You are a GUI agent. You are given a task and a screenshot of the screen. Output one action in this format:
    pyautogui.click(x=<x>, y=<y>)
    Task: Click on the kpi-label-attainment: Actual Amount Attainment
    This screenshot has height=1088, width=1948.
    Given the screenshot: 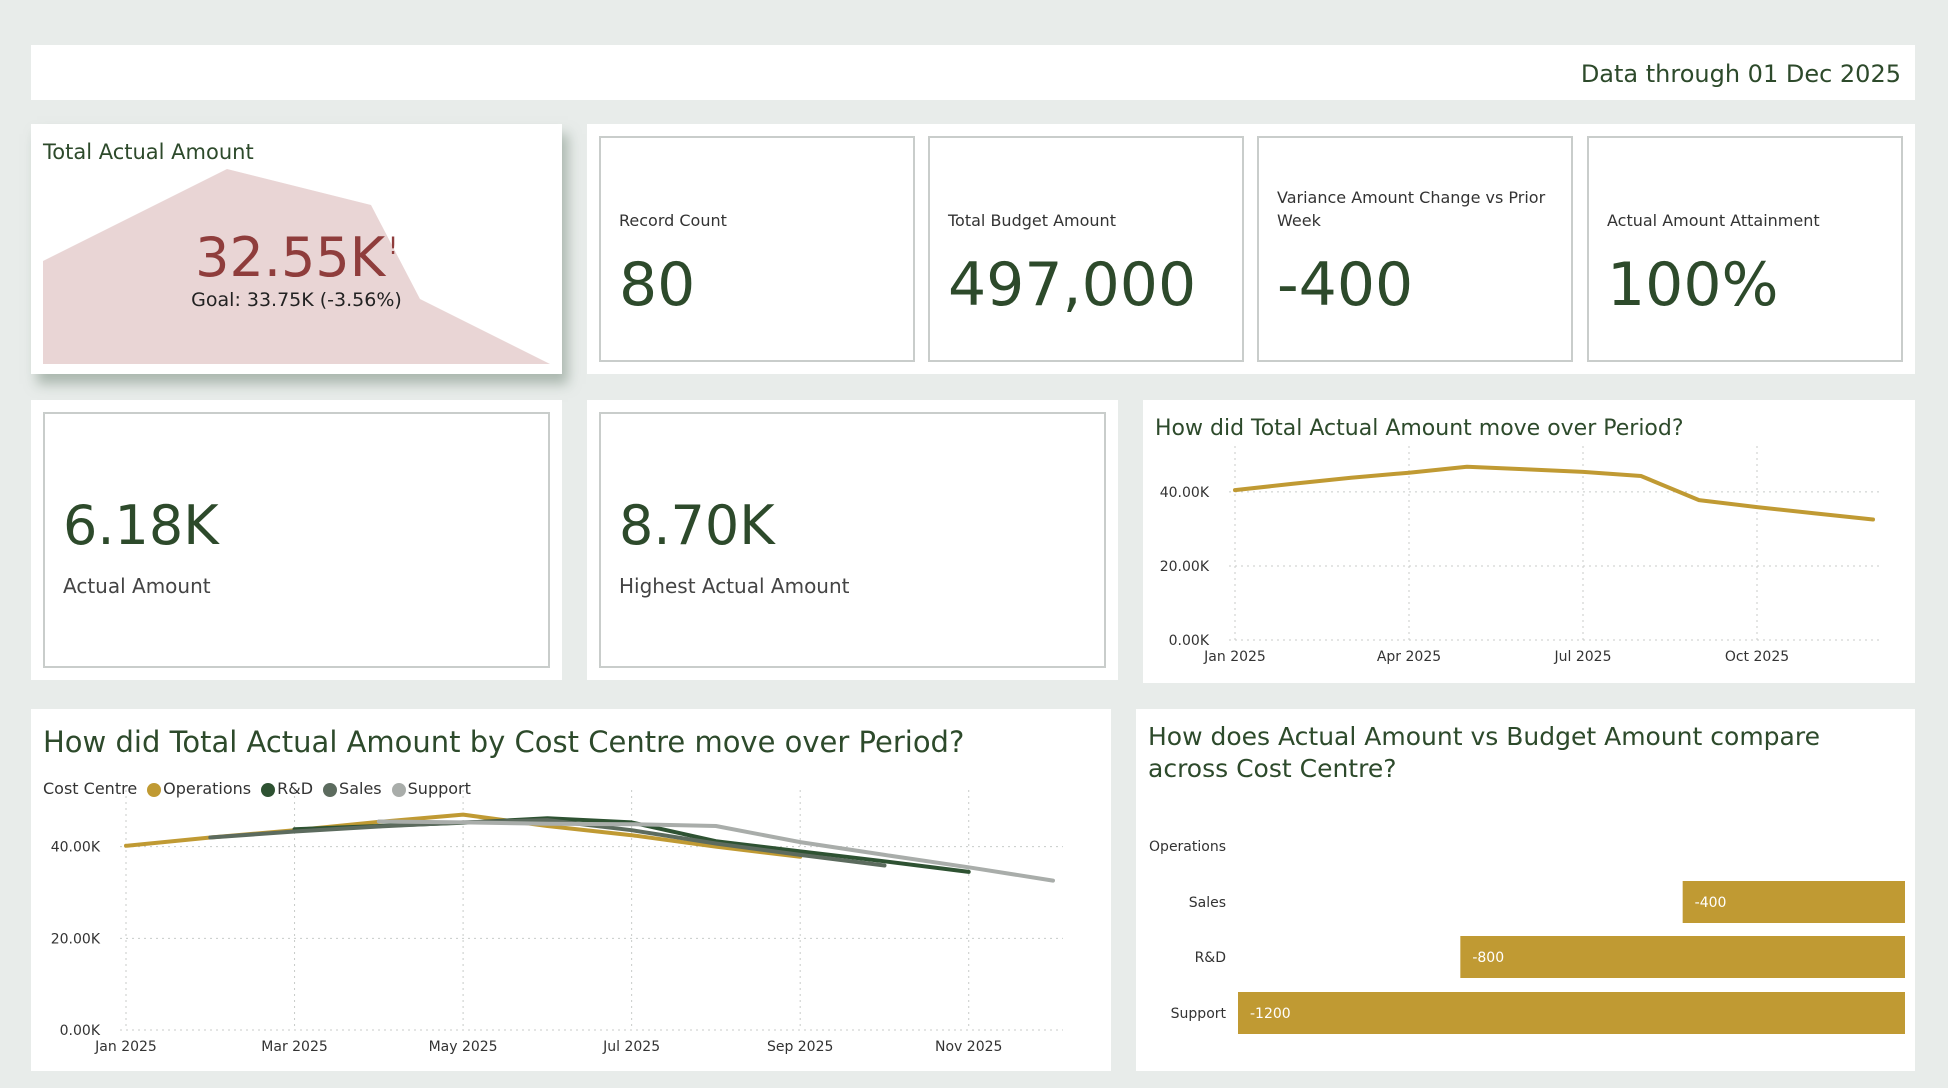 What is the action you would take?
    pyautogui.click(x=1713, y=220)
    